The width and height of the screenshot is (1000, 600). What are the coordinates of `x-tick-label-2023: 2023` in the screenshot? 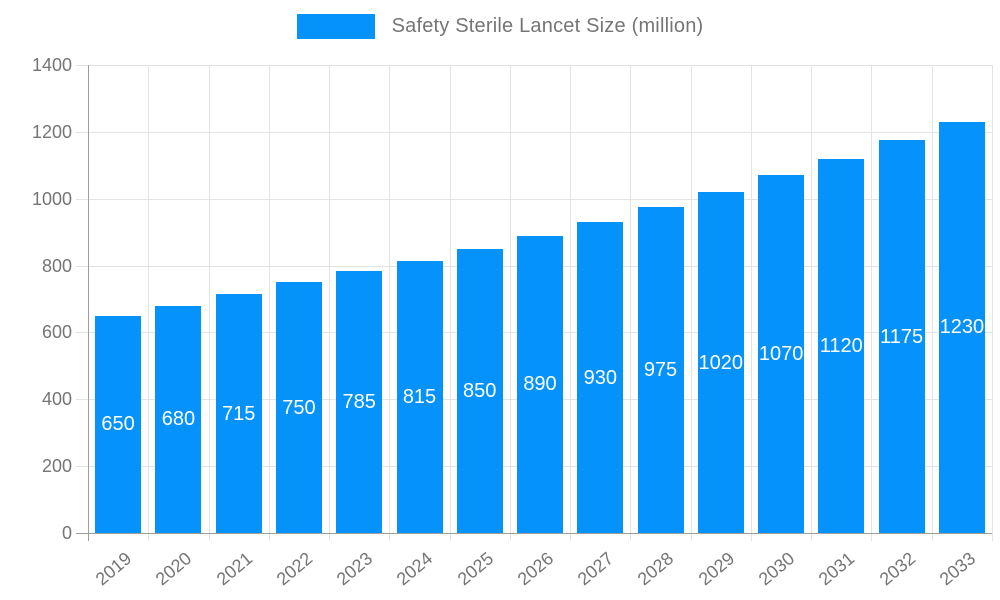 It's located at (354, 569).